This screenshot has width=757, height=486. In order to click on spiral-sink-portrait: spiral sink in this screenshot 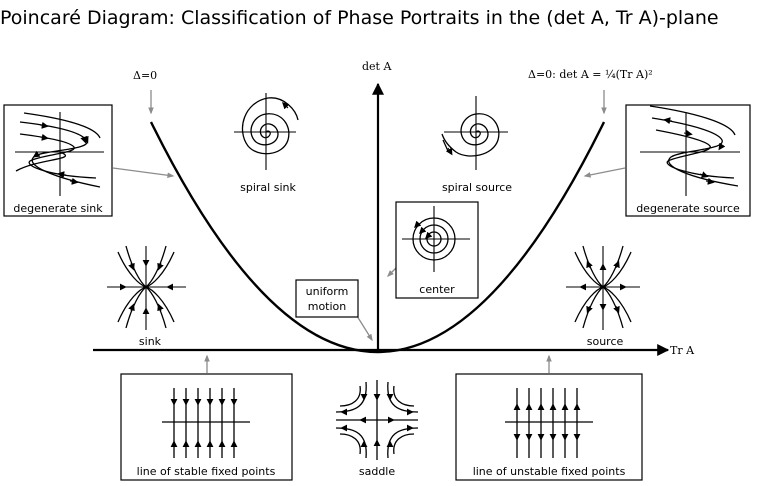, I will do `click(266, 143)`.